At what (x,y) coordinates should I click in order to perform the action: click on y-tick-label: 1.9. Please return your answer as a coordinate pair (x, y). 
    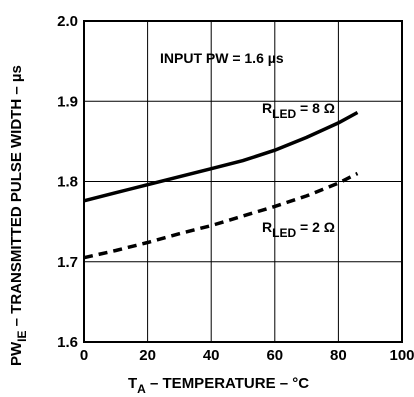
    Looking at the image, I should click on (67, 101).